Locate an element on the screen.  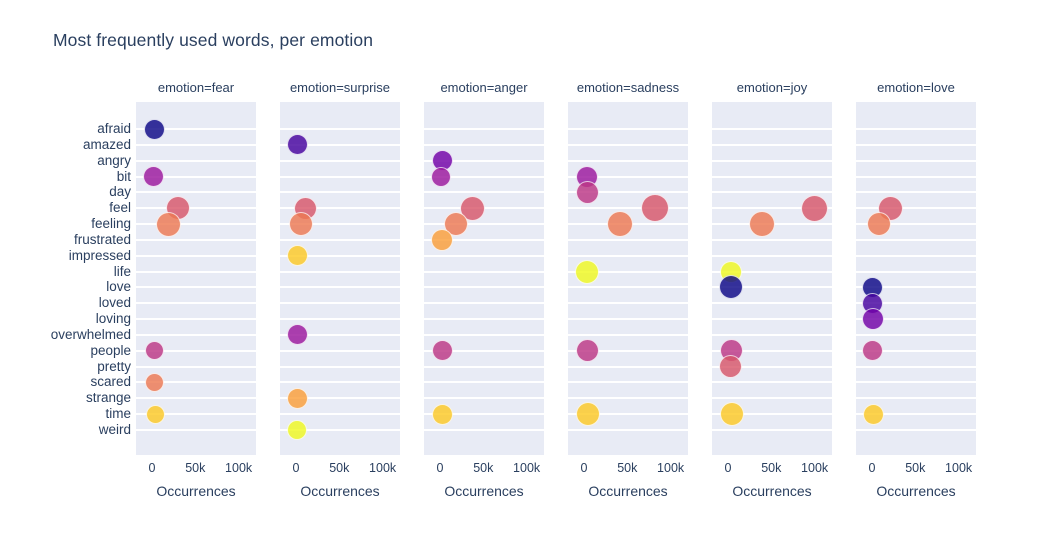
y-tick-label-feeling: feeling is located at coordinates (111, 224).